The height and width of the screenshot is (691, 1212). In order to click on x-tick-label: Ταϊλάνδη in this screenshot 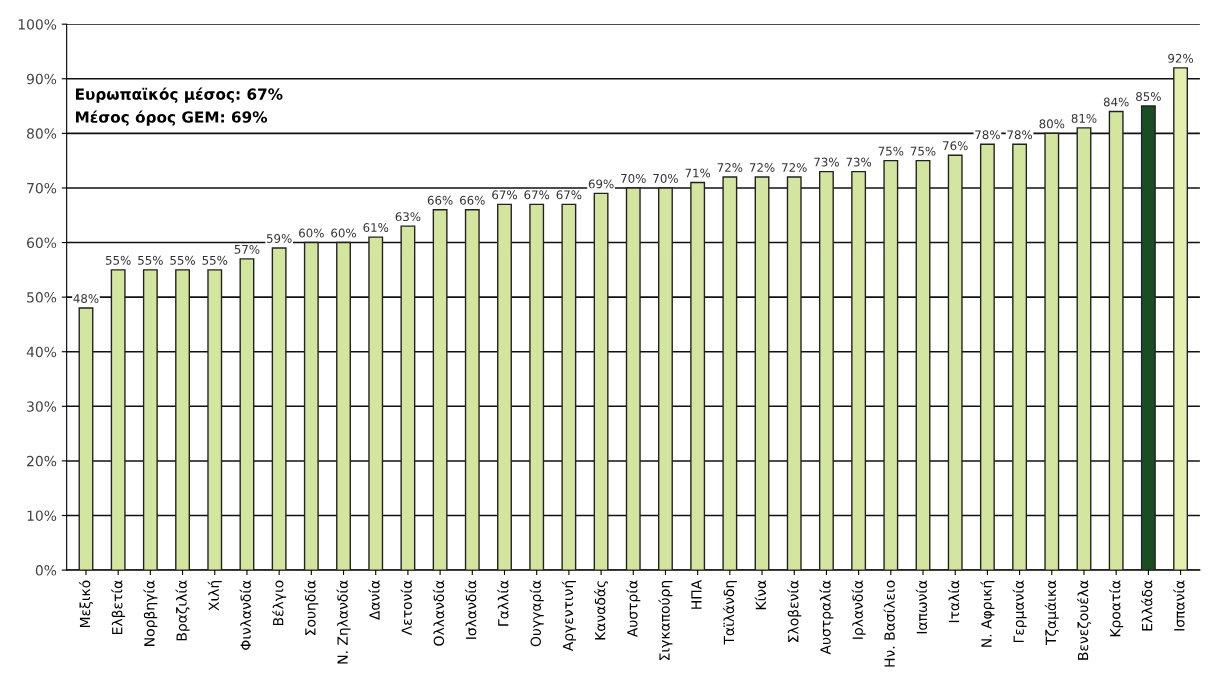, I will do `click(729, 612)`.